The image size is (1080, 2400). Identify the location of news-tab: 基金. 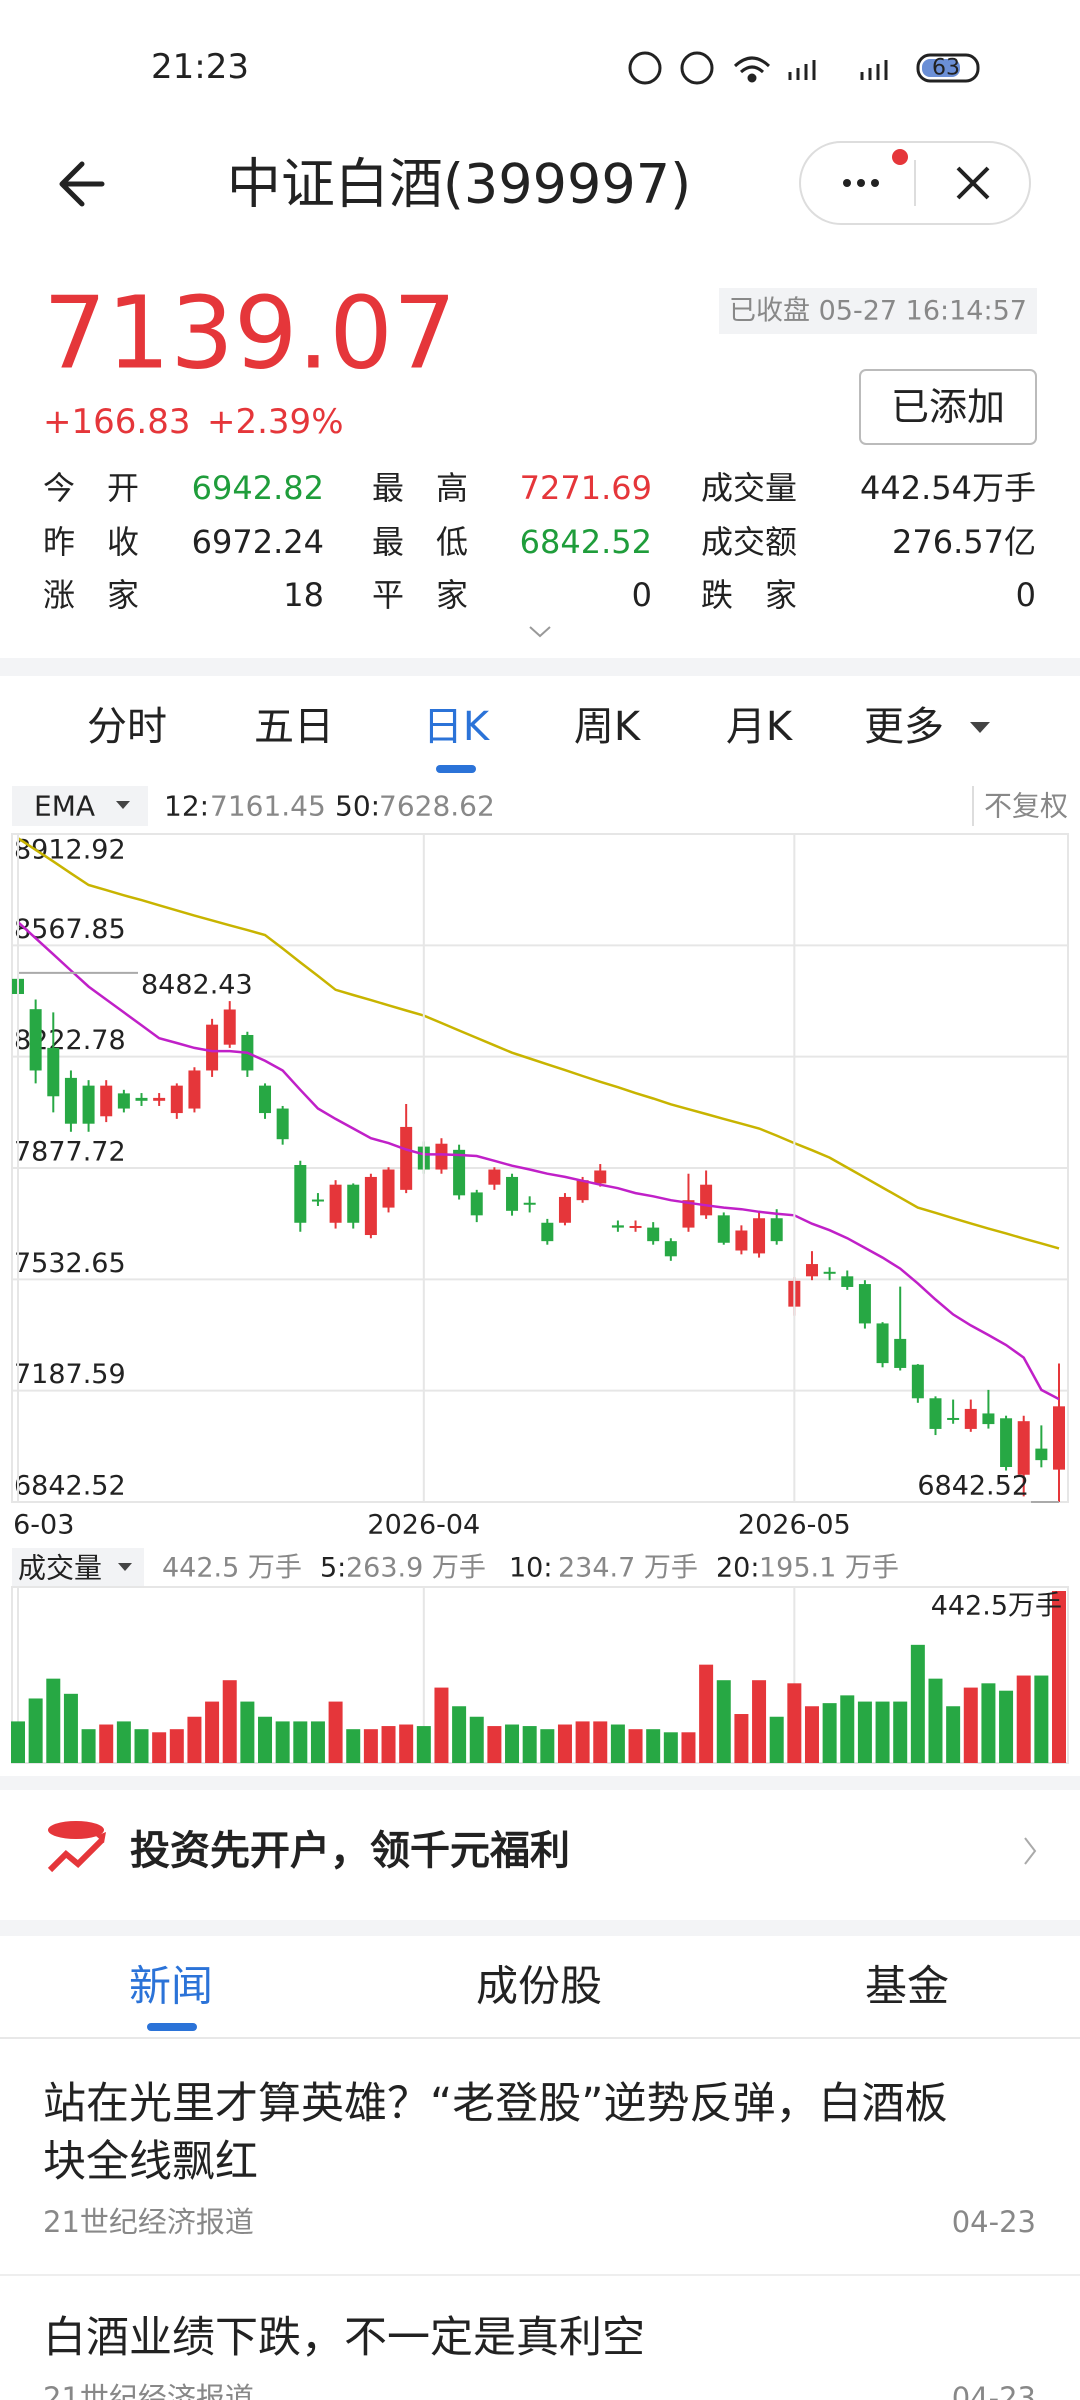
(907, 1986).